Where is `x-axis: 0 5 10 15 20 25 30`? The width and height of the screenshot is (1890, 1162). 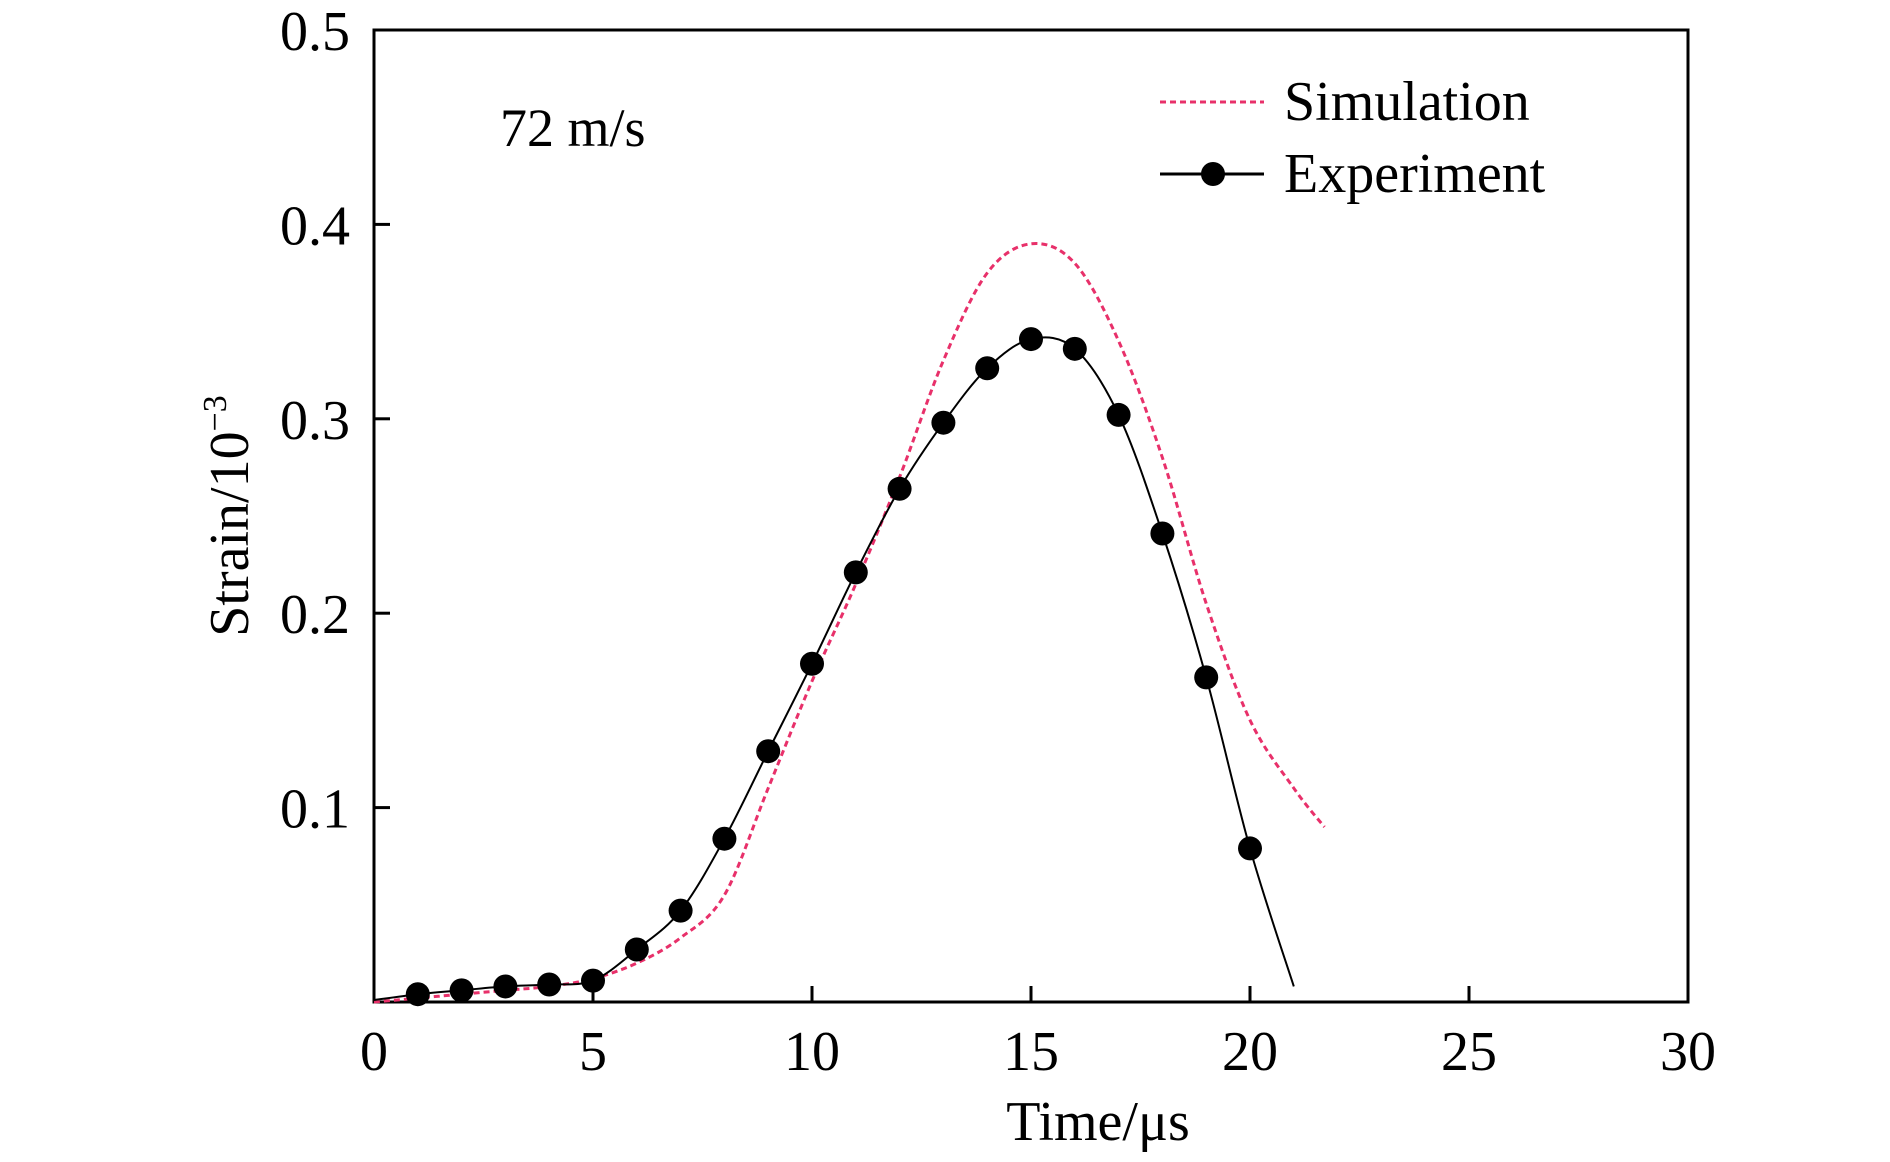
x-axis: 0 5 10 15 20 25 30 is located at coordinates (1038, 1034).